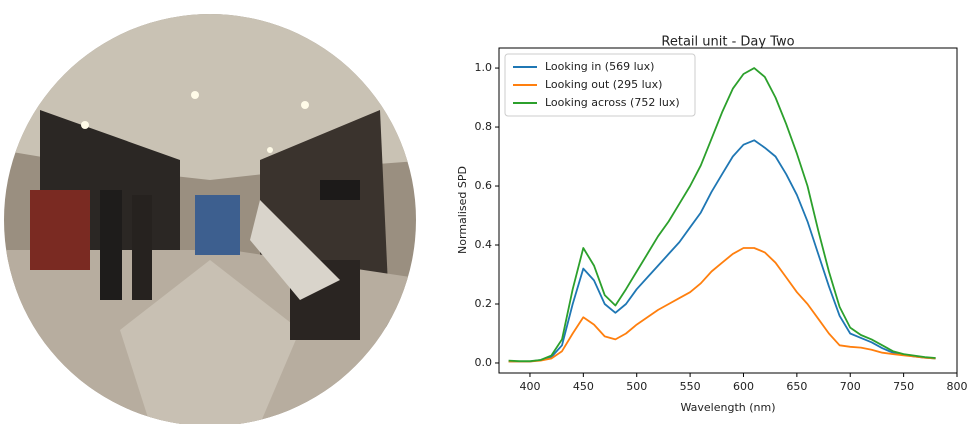 The image size is (967, 424). What do you see at coordinates (612, 102) in the screenshot?
I see `legend-label: Looking across (752 lux)` at bounding box center [612, 102].